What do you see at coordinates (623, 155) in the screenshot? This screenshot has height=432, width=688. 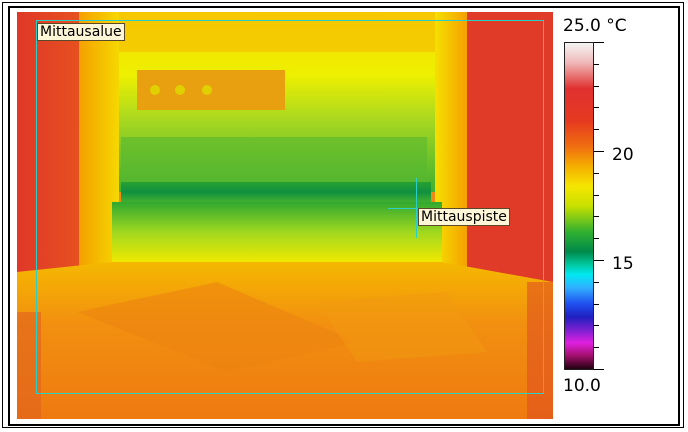 I see `scale-tick-20: 20` at bounding box center [623, 155].